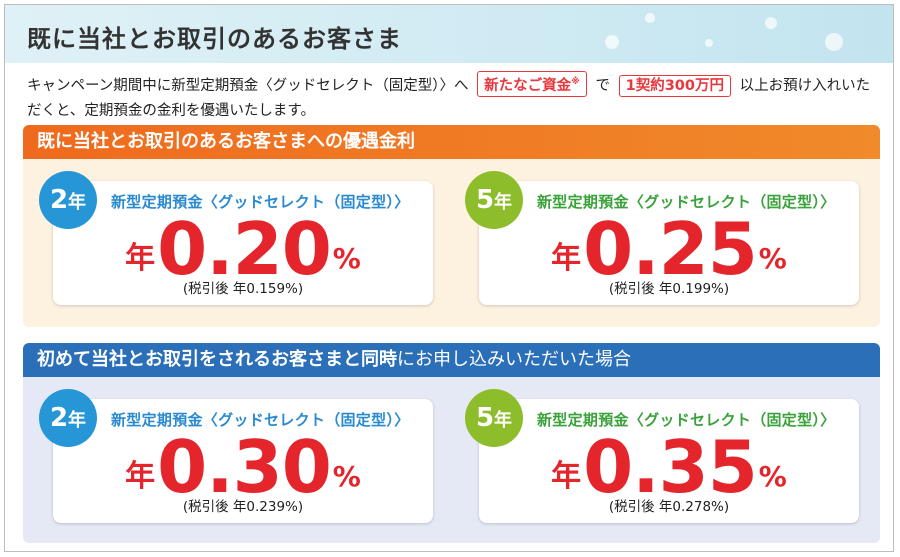 This screenshot has width=900, height=557. What do you see at coordinates (248, 85) in the screenshot?
I see `intro-before: キャンペーン期間中に新型定期預金〈グッドセレクト（固定型）〉へ` at bounding box center [248, 85].